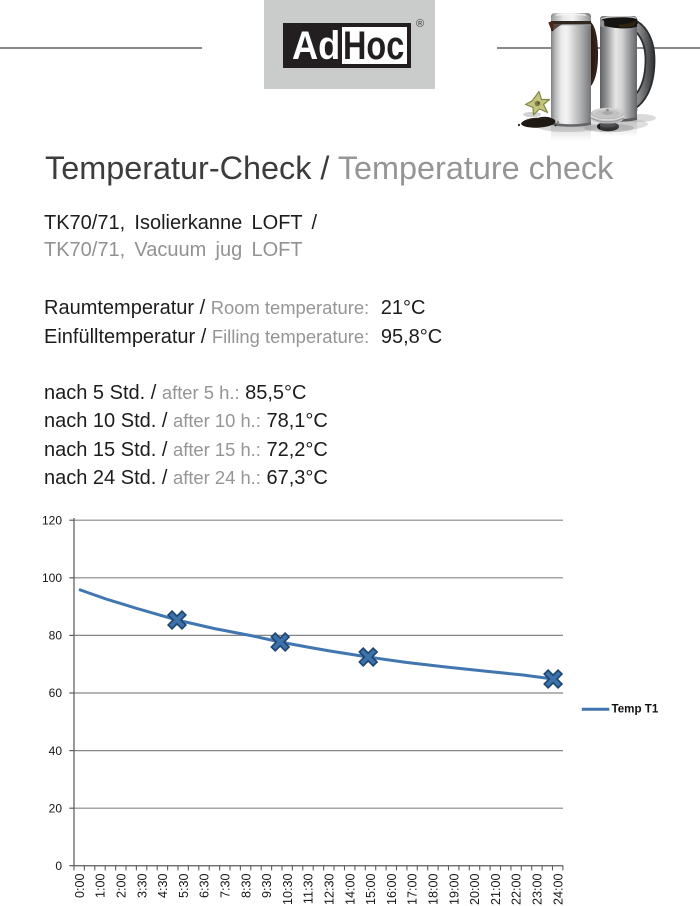 The width and height of the screenshot is (700, 906). What do you see at coordinates (56, 693) in the screenshot?
I see `svg-text: 60` at bounding box center [56, 693].